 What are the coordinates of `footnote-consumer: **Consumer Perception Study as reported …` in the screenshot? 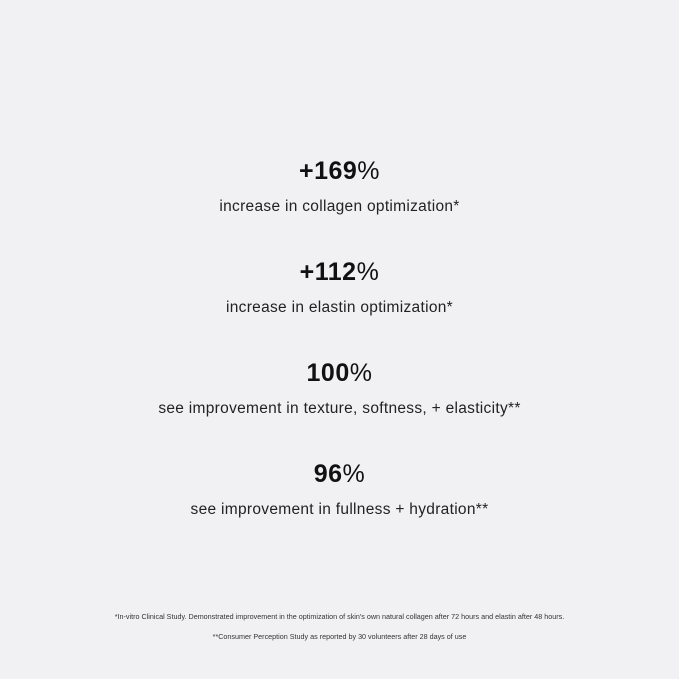 It's located at (339, 636).